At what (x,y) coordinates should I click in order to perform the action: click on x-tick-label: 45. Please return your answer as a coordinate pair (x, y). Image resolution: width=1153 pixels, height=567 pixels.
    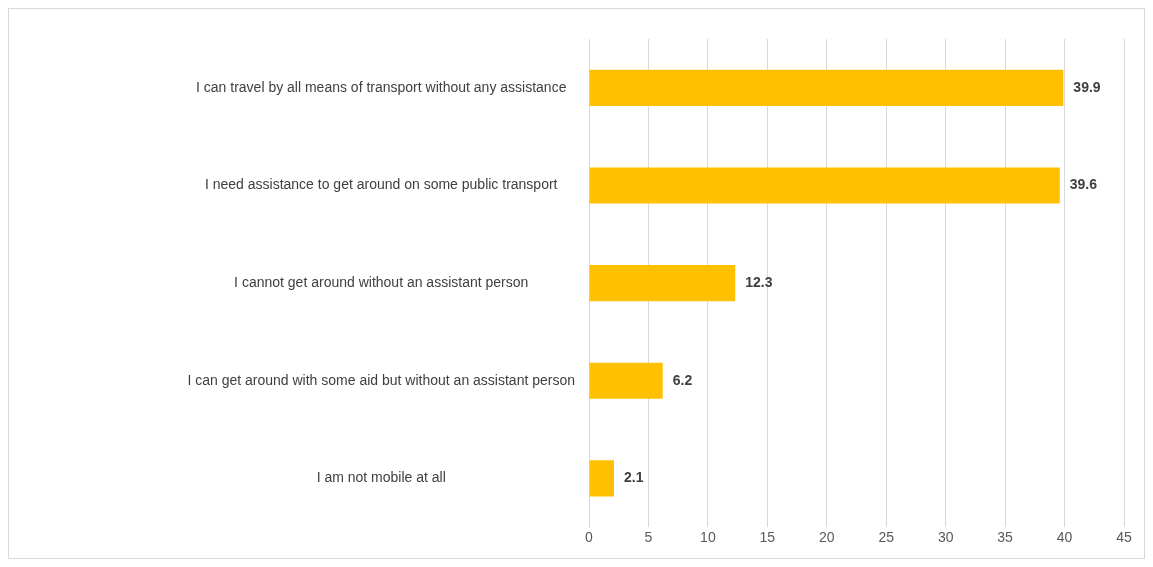
    Looking at the image, I should click on (1124, 537).